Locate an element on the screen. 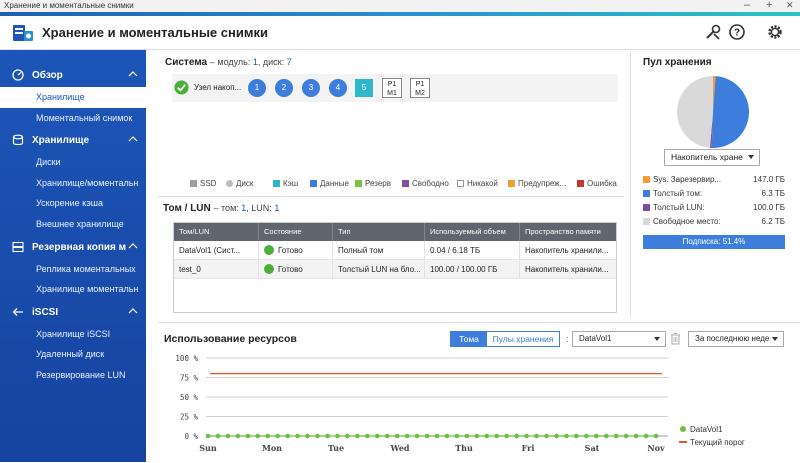  window-titlebar: Хранение и моментальные снимки – + ✕ is located at coordinates (400, 6).